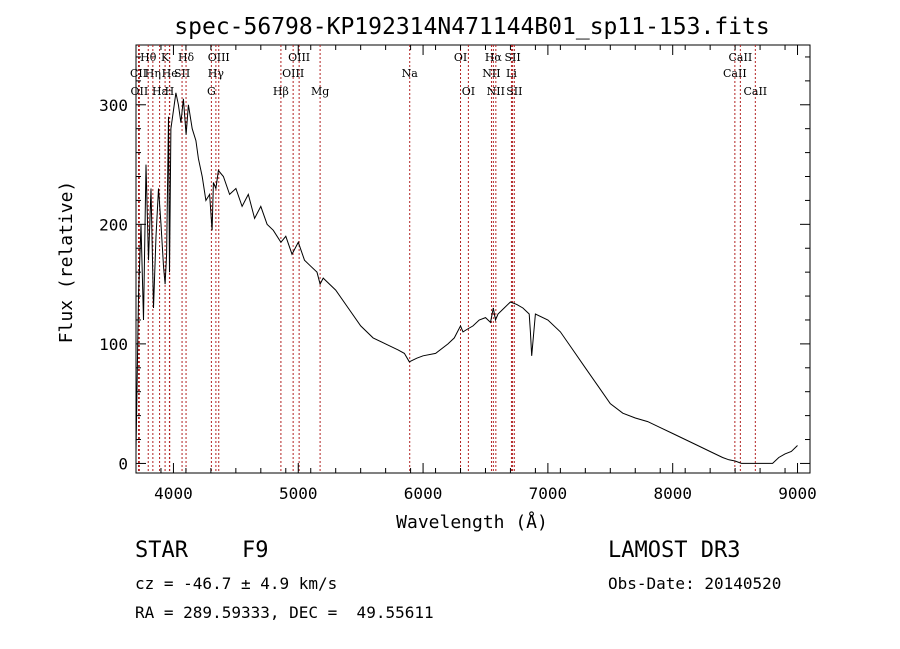  Describe the element at coordinates (173, 493) in the screenshot. I see `x-tick-label: 4000` at that location.